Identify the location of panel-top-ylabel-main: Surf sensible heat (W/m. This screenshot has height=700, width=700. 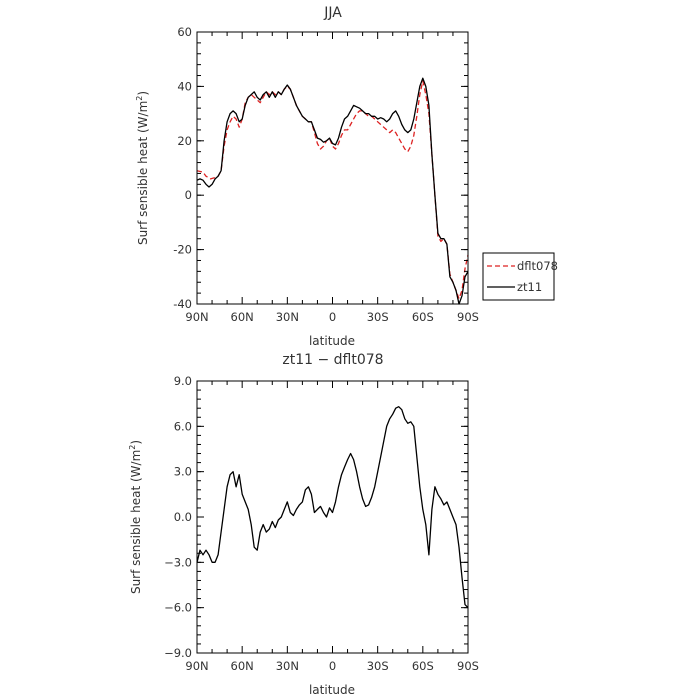
(143, 173).